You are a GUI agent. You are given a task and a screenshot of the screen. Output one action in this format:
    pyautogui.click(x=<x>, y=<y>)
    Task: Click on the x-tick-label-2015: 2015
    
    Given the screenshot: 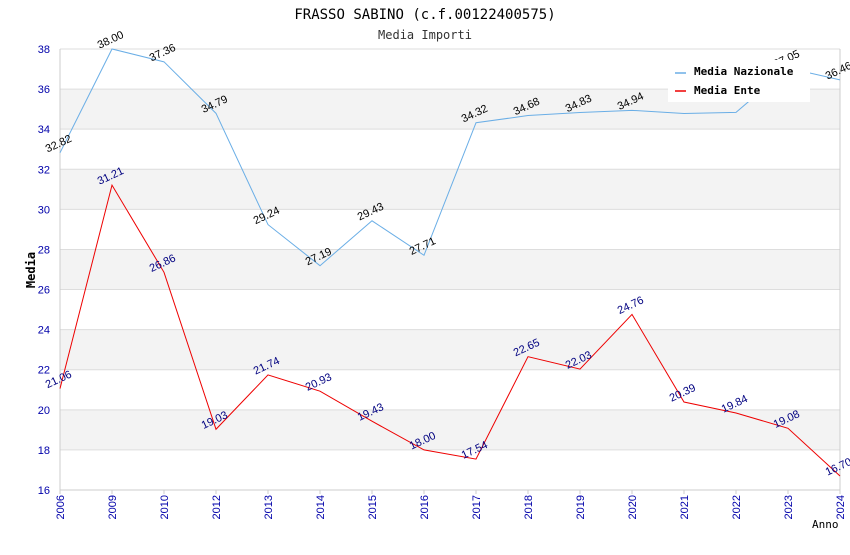 What is the action you would take?
    pyautogui.click(x=373, y=507)
    